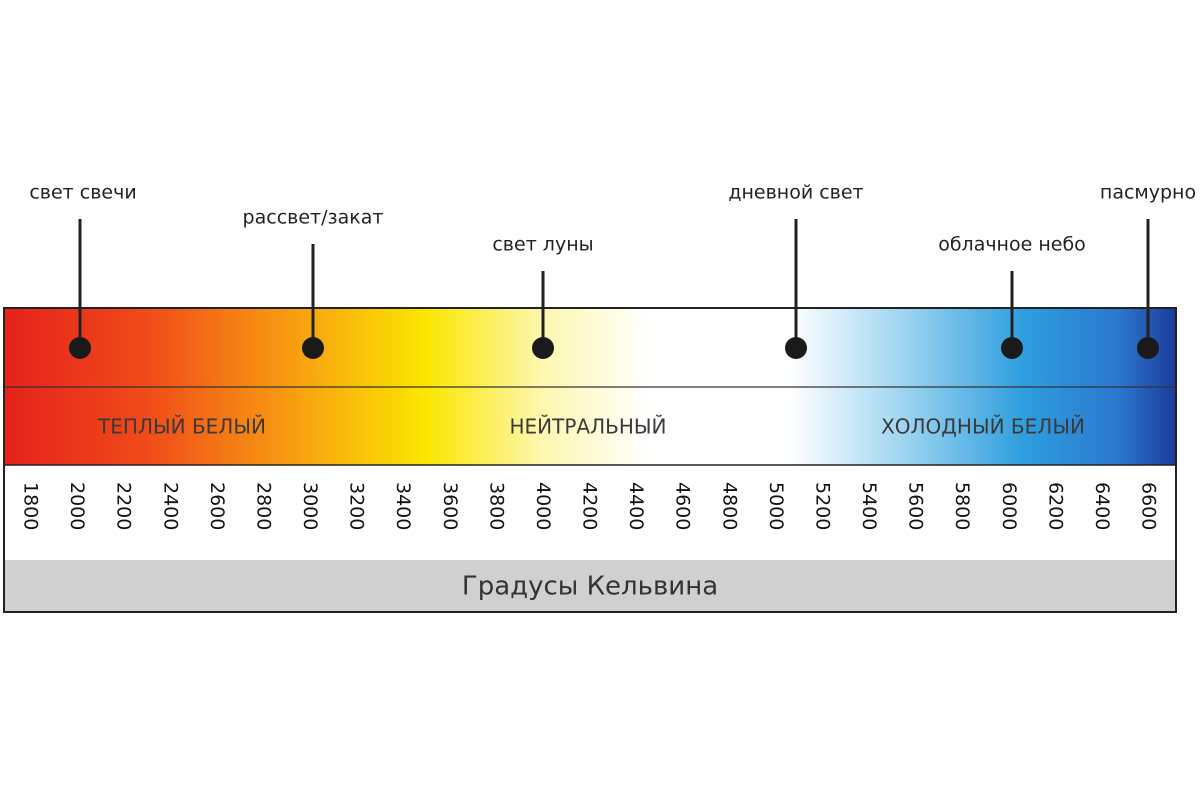 The image size is (1200, 804). I want to click on annotation-label: пасмурно, so click(1148, 193).